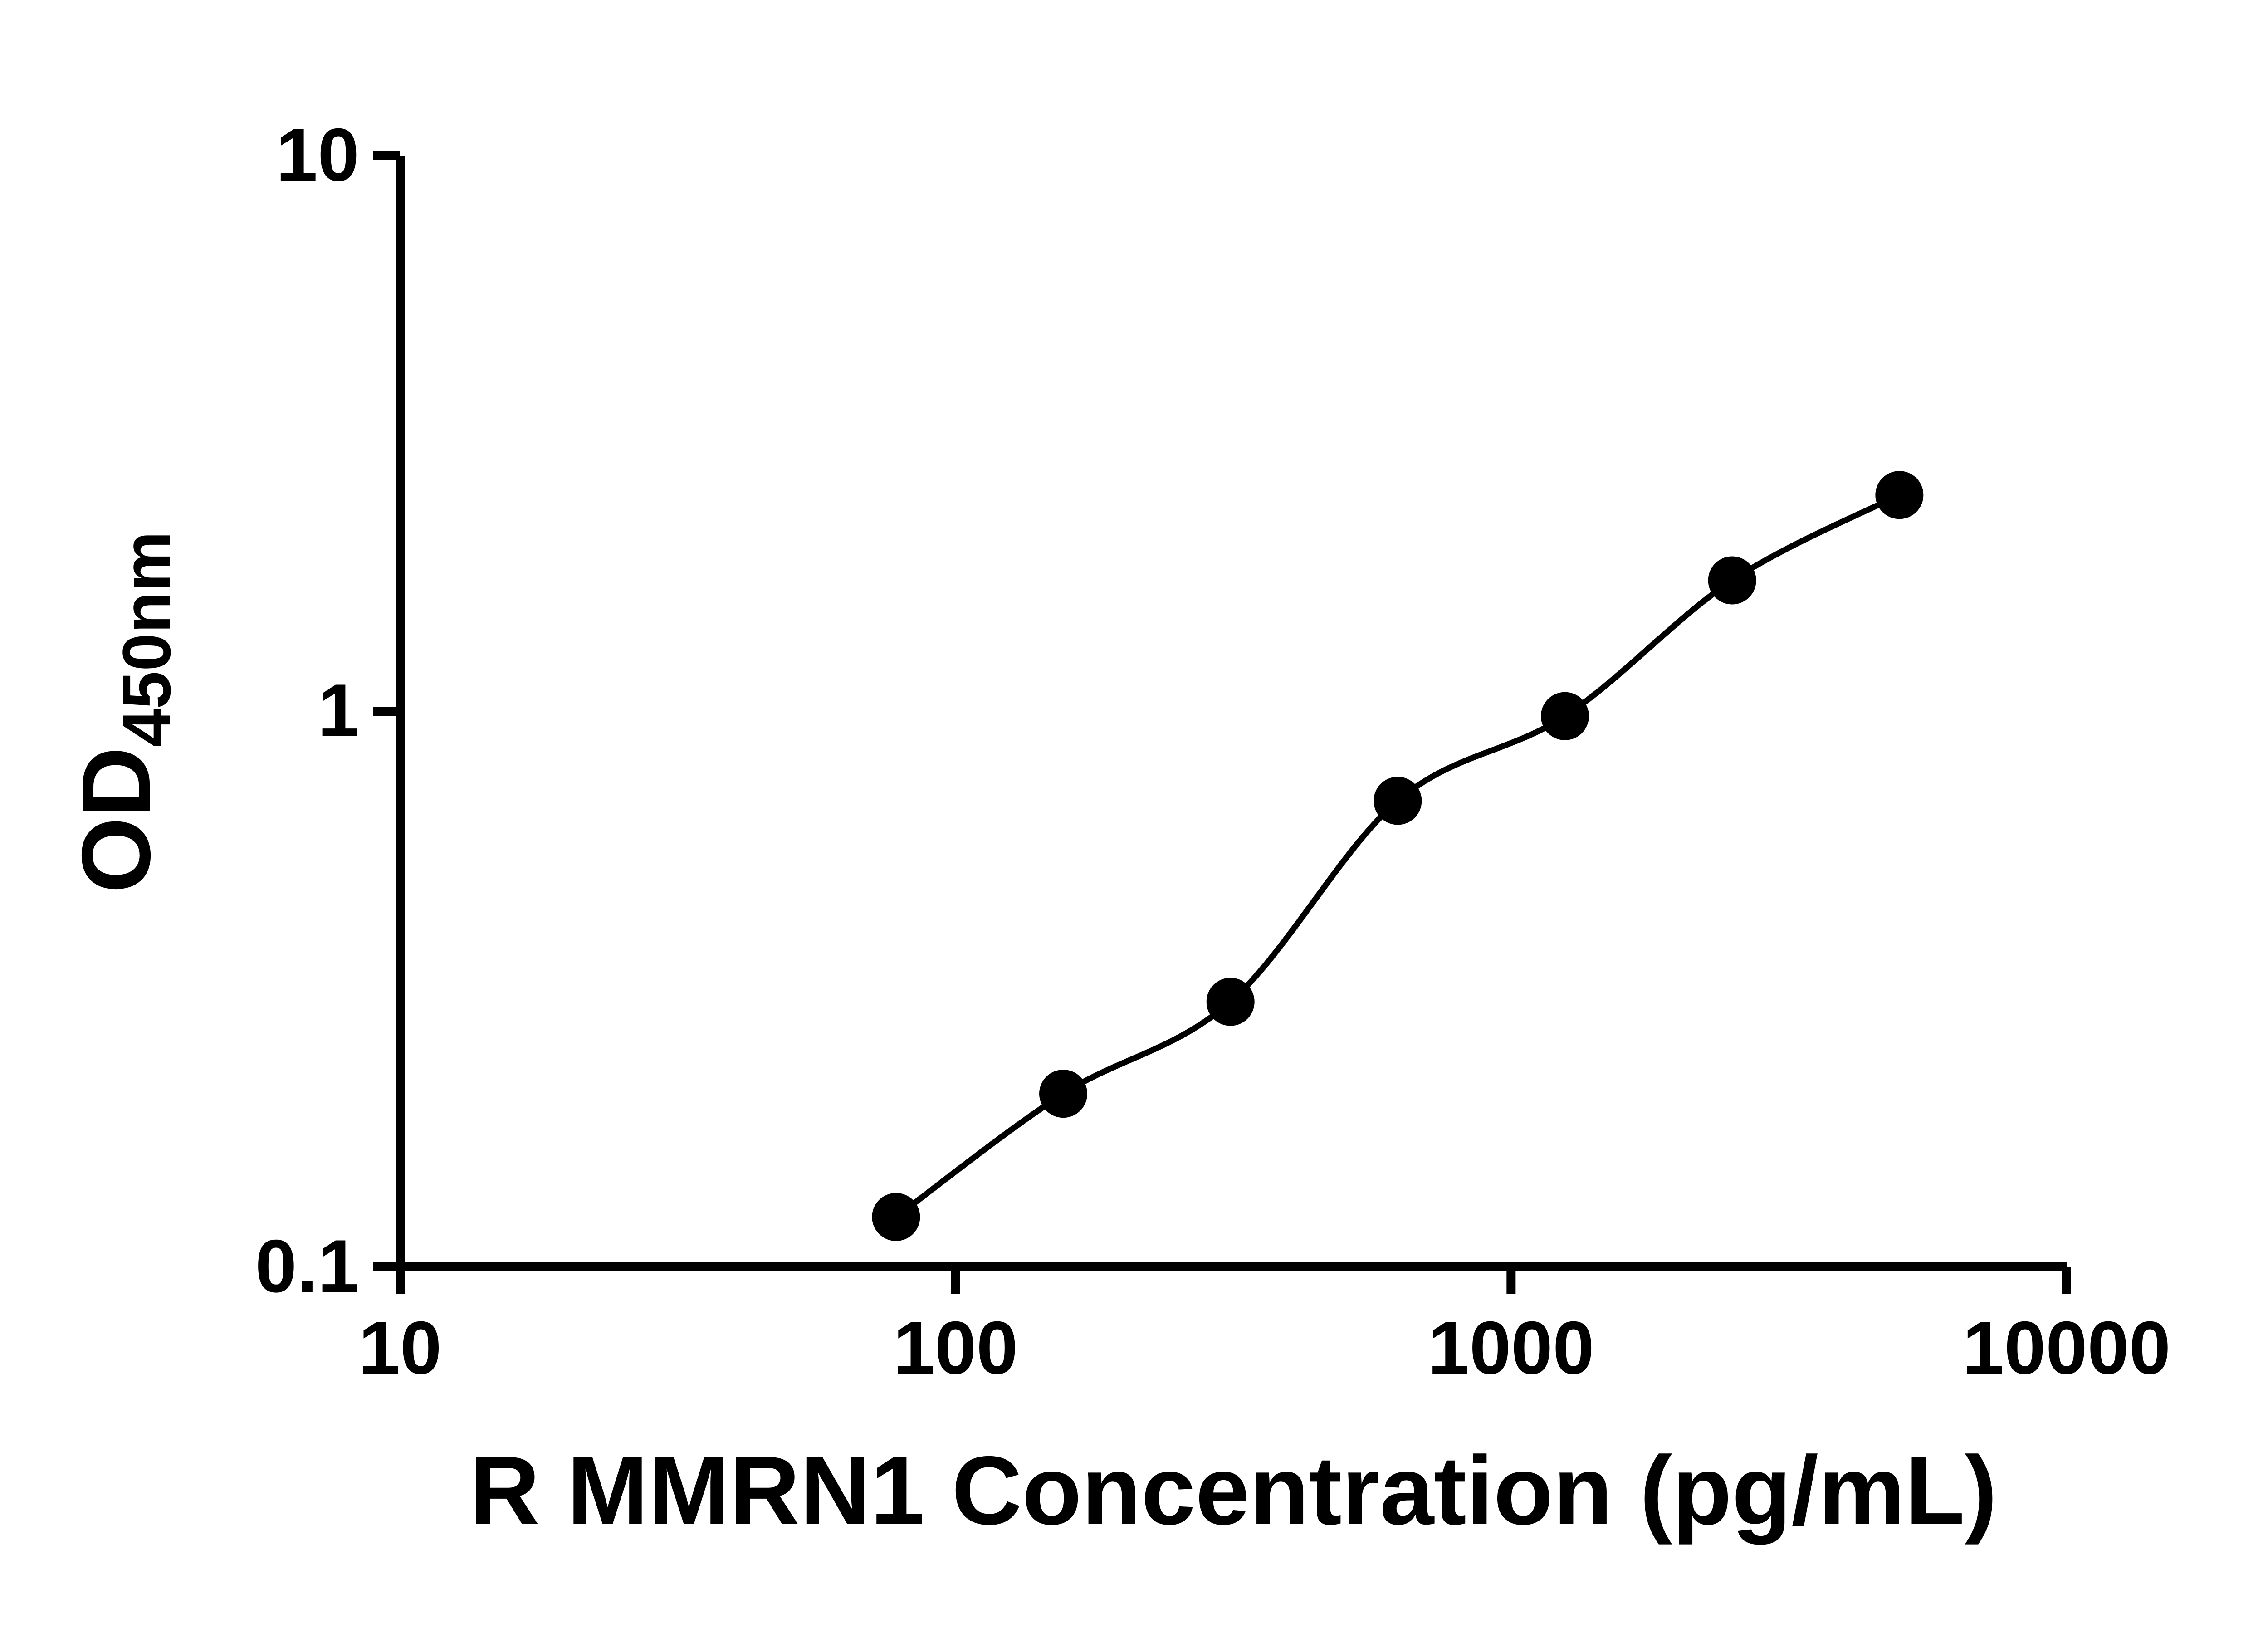 The image size is (2268, 1633). Describe the element at coordinates (2067, 1347) in the screenshot. I see `x-tick-label: 10000` at that location.